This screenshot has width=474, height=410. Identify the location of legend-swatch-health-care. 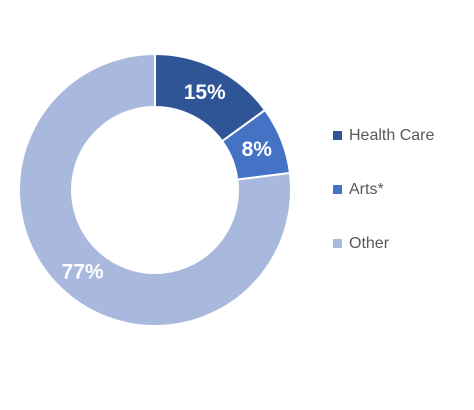
(337, 135).